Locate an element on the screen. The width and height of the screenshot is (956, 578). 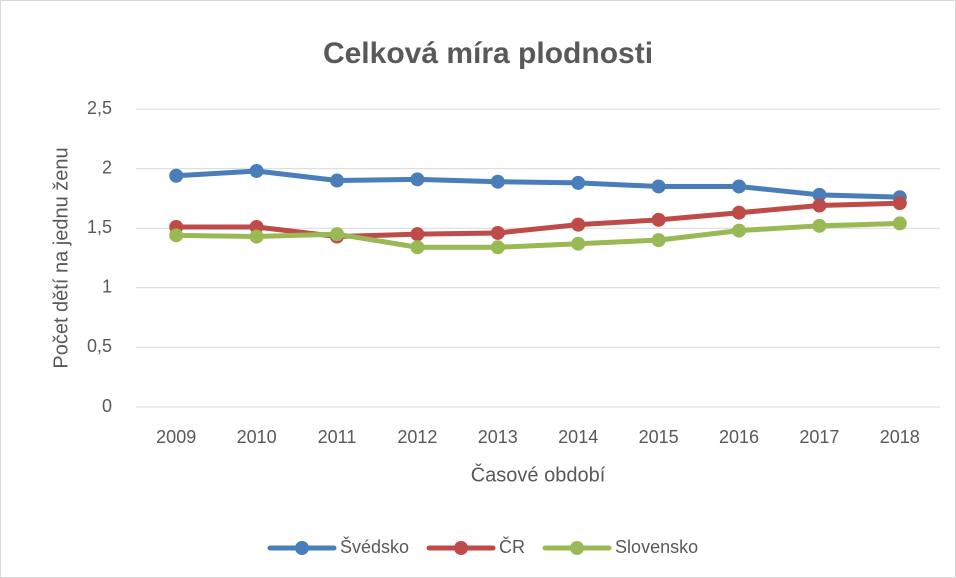
y-tick-label: 0,5 is located at coordinates (99, 346).